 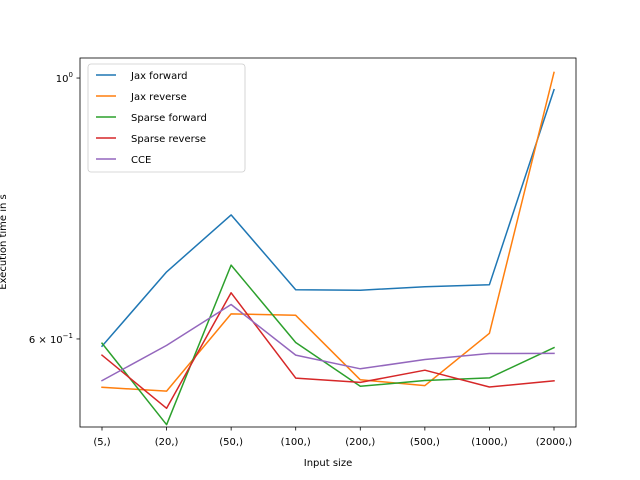 I want to click on y-tick-label: 6 × 10⁻¹, so click(x=51, y=339).